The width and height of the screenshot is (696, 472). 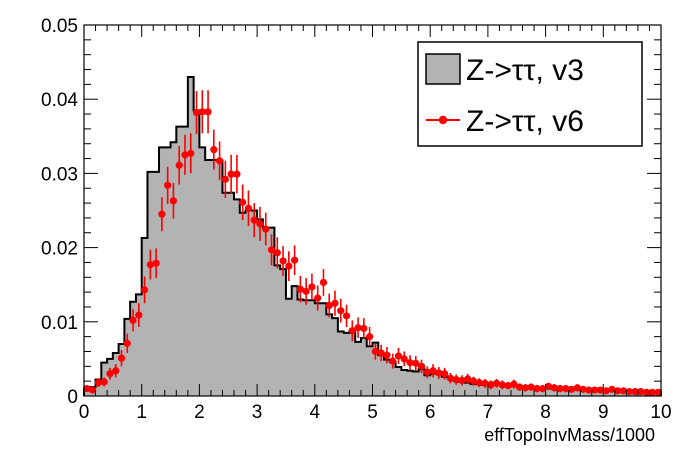 I want to click on legend: Z->ττ, v3 Z->ττ, v6, so click(x=530, y=94).